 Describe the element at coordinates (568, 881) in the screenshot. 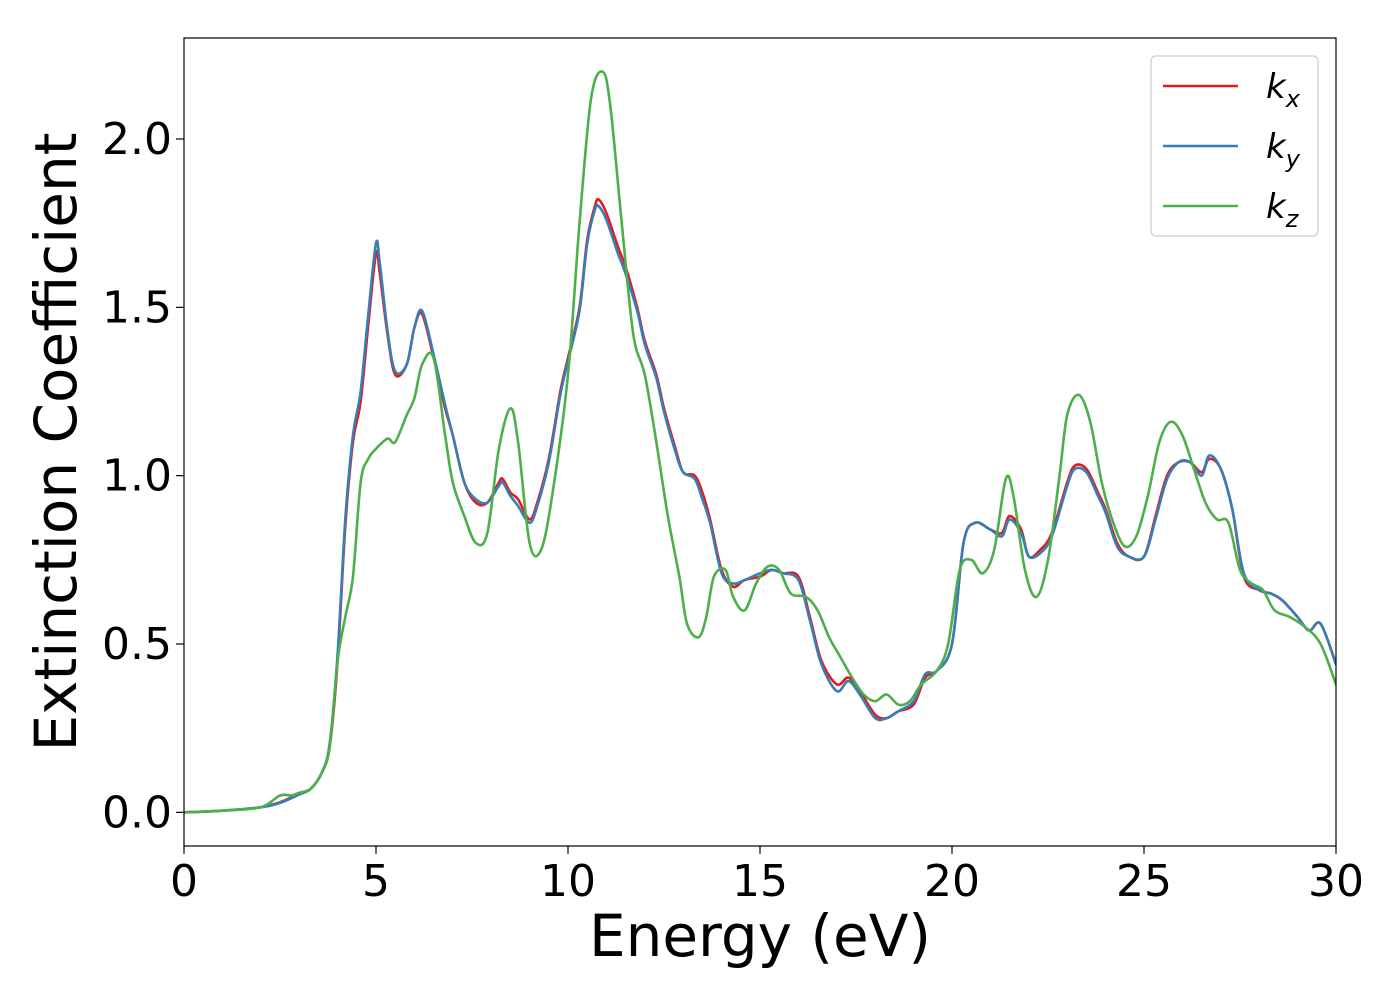

I see `x-tick-label: 10` at that location.